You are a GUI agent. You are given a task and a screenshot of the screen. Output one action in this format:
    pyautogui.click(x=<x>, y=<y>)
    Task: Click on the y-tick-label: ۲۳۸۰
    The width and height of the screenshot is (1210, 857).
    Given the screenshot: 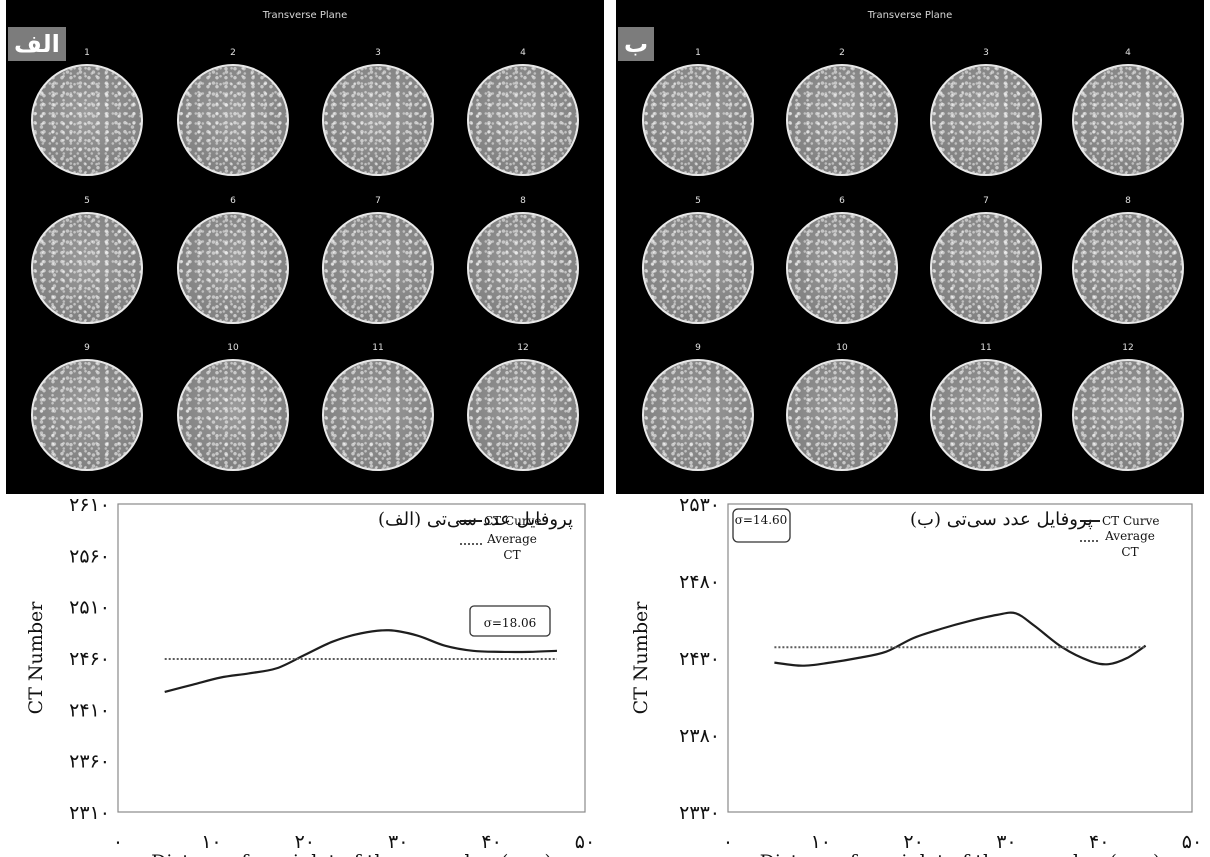 What is the action you would take?
    pyautogui.click(x=699, y=736)
    